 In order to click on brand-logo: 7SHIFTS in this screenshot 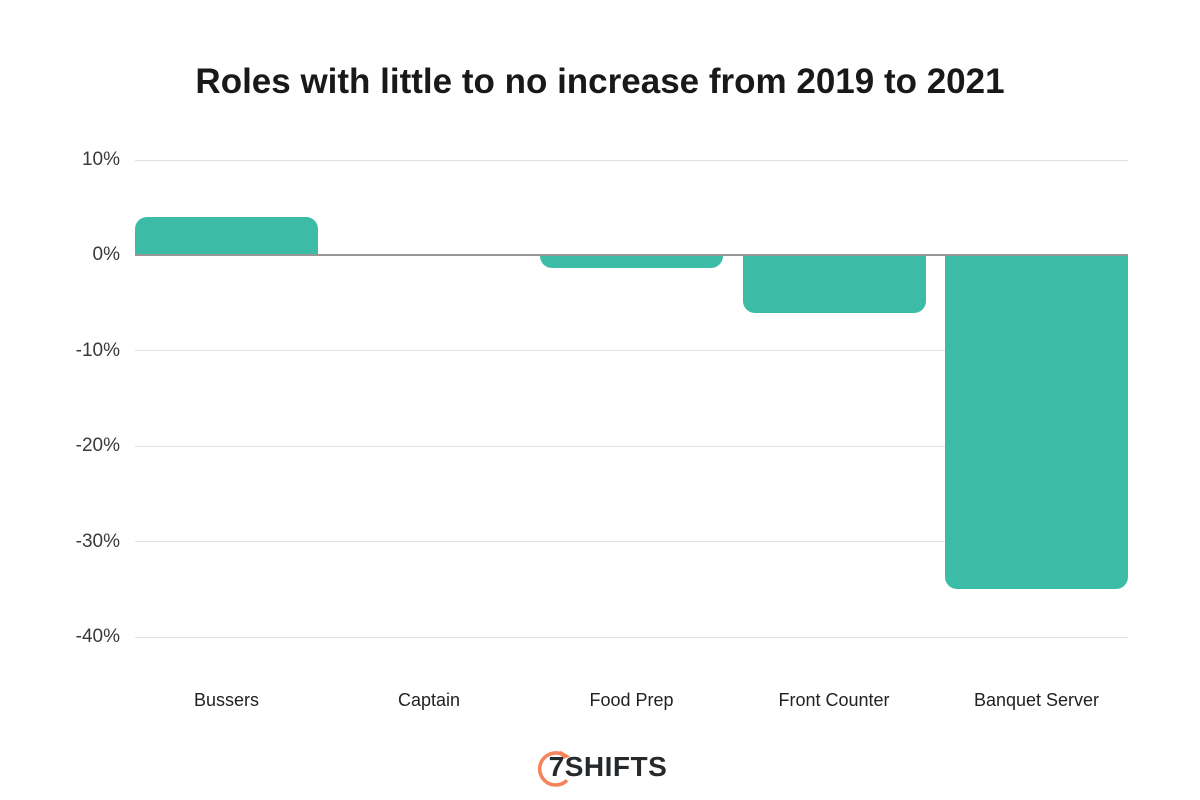, I will do `click(600, 767)`.